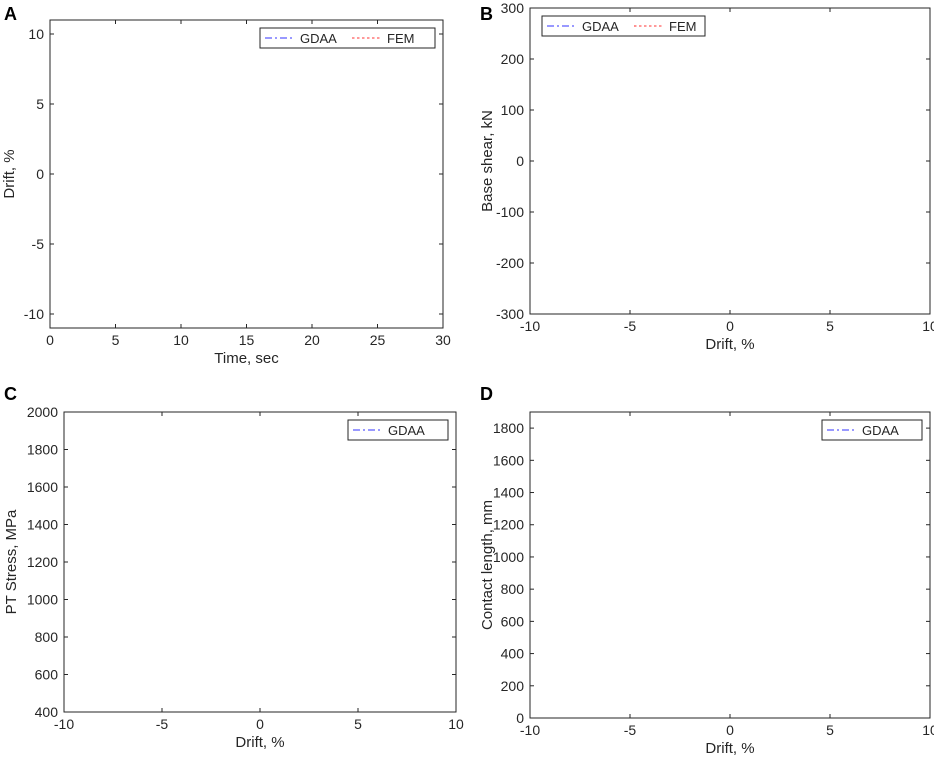  What do you see at coordinates (443, 340) in the screenshot?
I see `x-tick-label: 30` at bounding box center [443, 340].